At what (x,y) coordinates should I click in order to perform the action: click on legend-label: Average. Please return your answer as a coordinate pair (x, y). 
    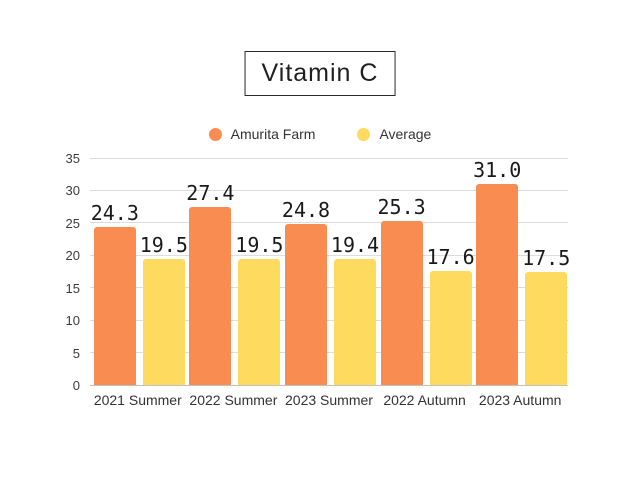
    Looking at the image, I should click on (405, 134).